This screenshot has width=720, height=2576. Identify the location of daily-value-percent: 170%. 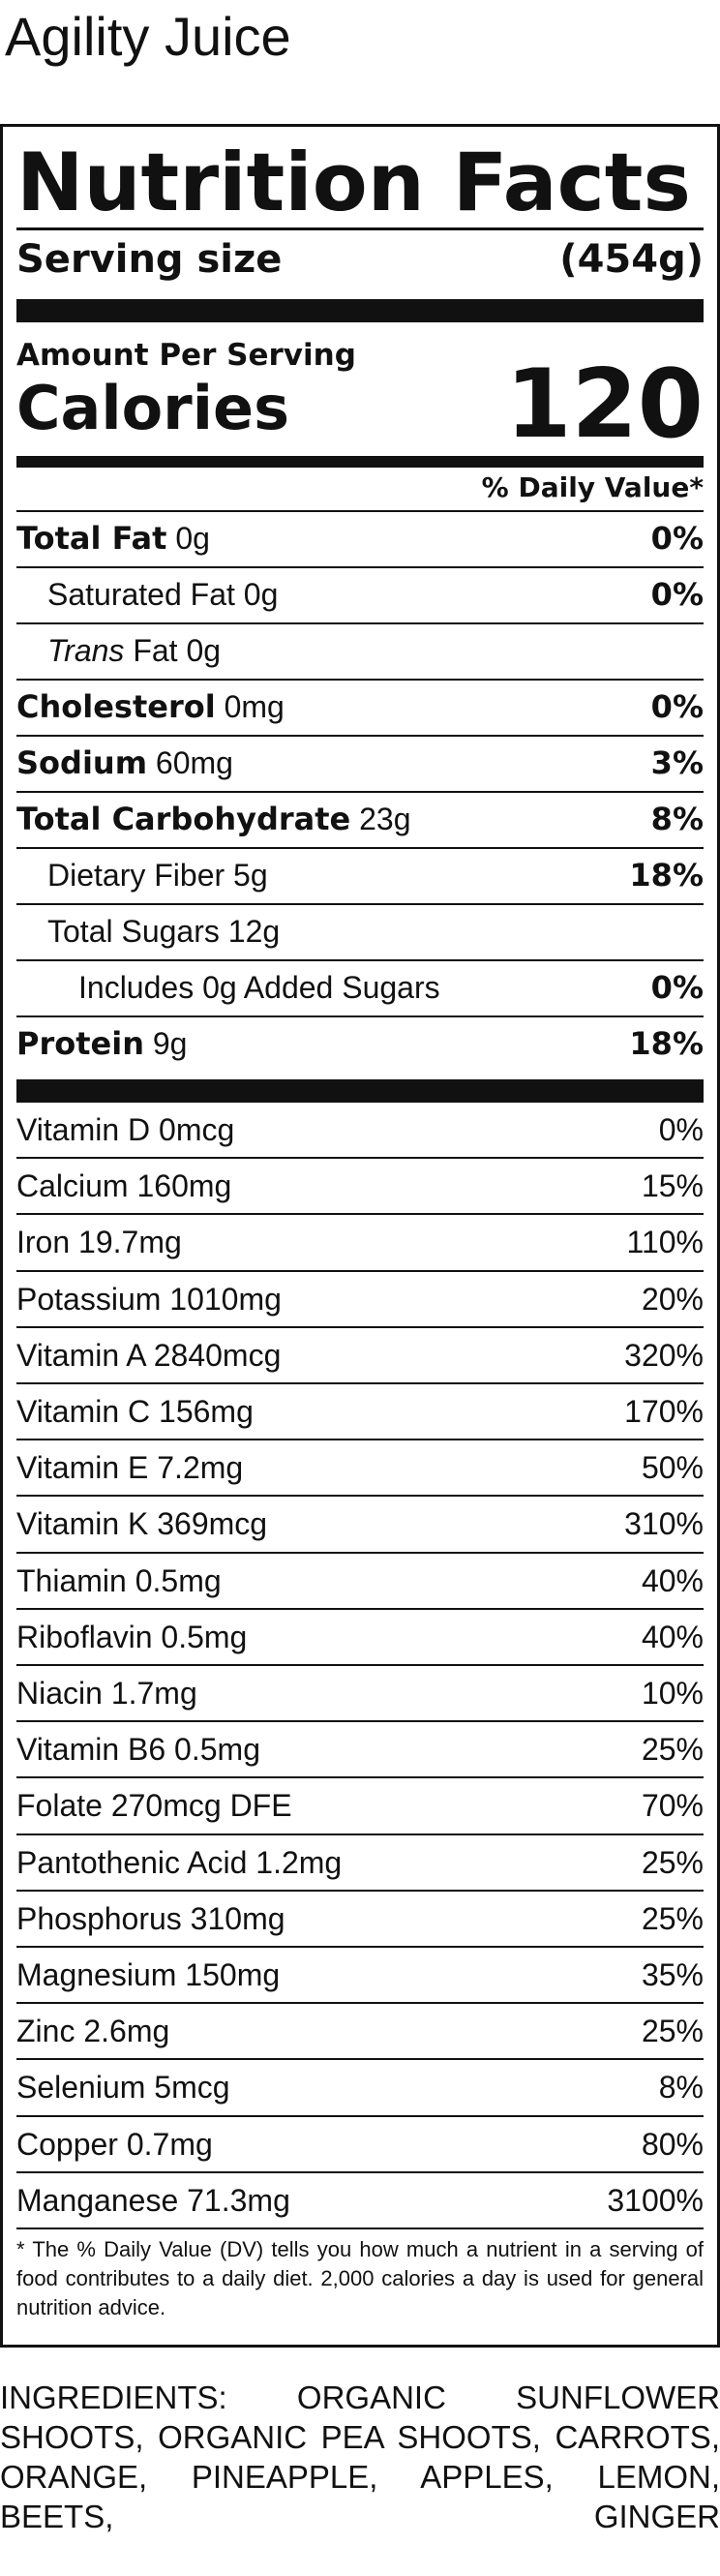
(664, 1412).